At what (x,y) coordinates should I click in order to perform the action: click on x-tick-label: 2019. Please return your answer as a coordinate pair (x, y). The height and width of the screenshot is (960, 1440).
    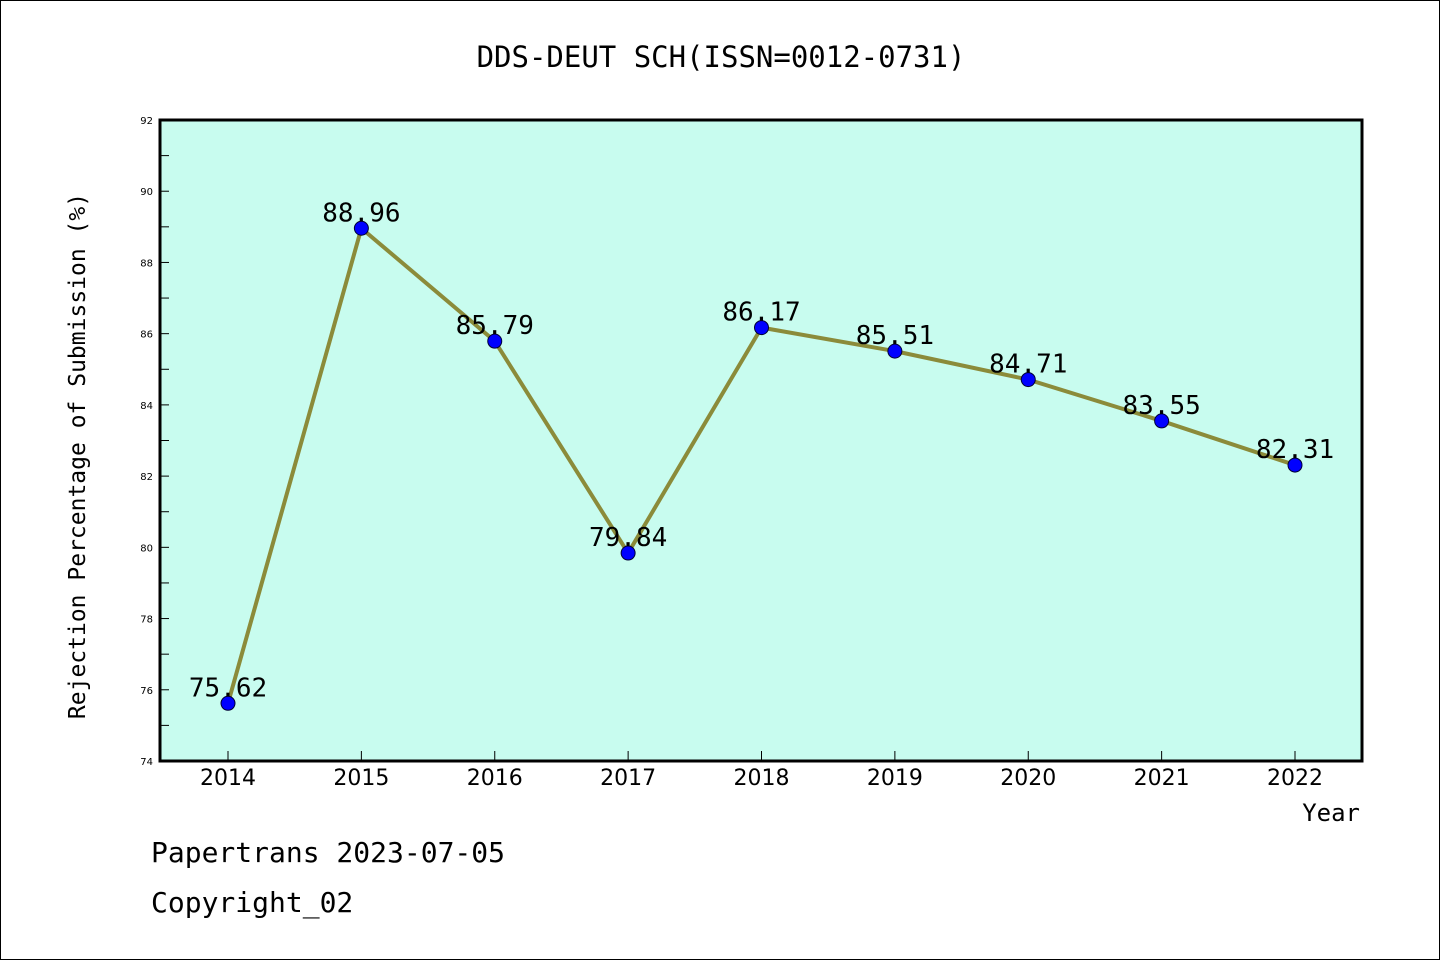
    Looking at the image, I should click on (895, 778).